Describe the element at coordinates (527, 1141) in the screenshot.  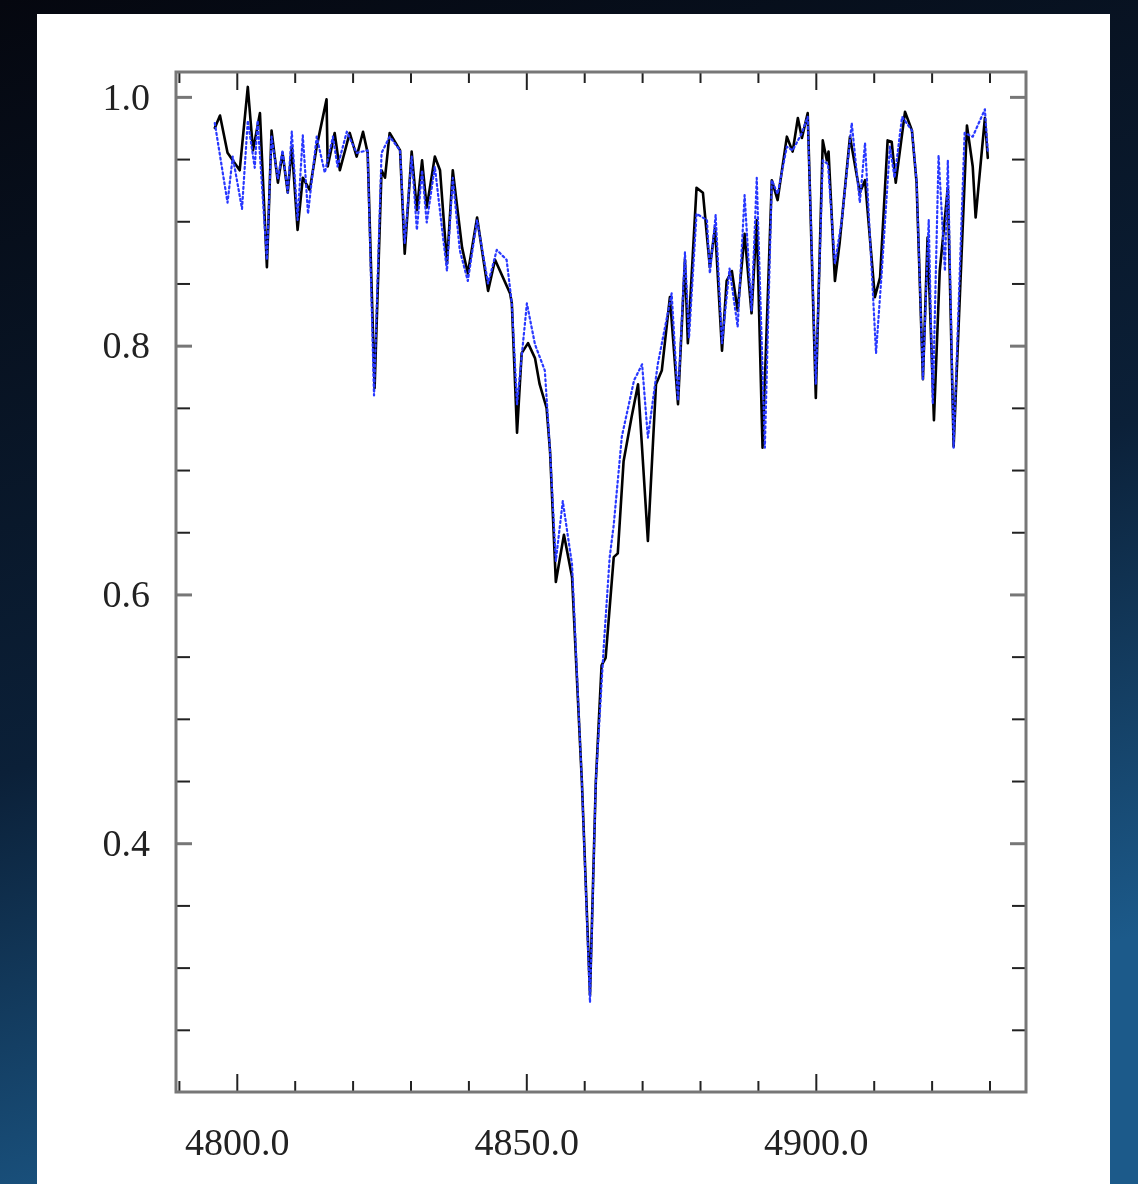
I see `x-tick-label: 4850.0` at that location.